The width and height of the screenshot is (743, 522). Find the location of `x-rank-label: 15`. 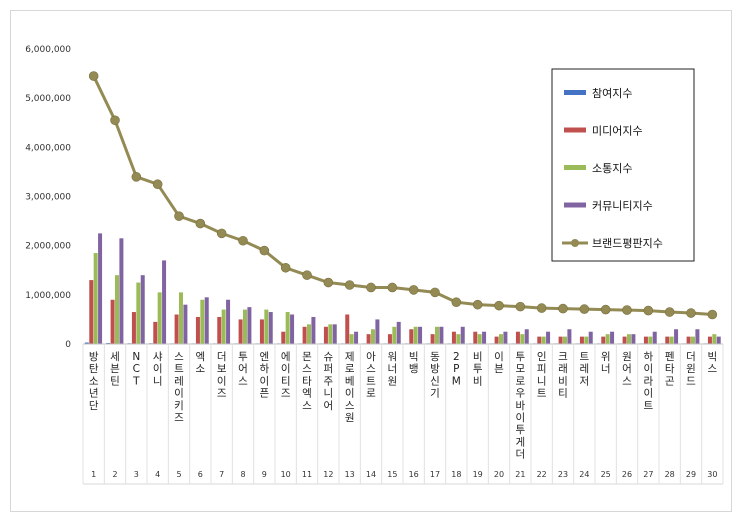

x-rank-label: 15 is located at coordinates (392, 474).